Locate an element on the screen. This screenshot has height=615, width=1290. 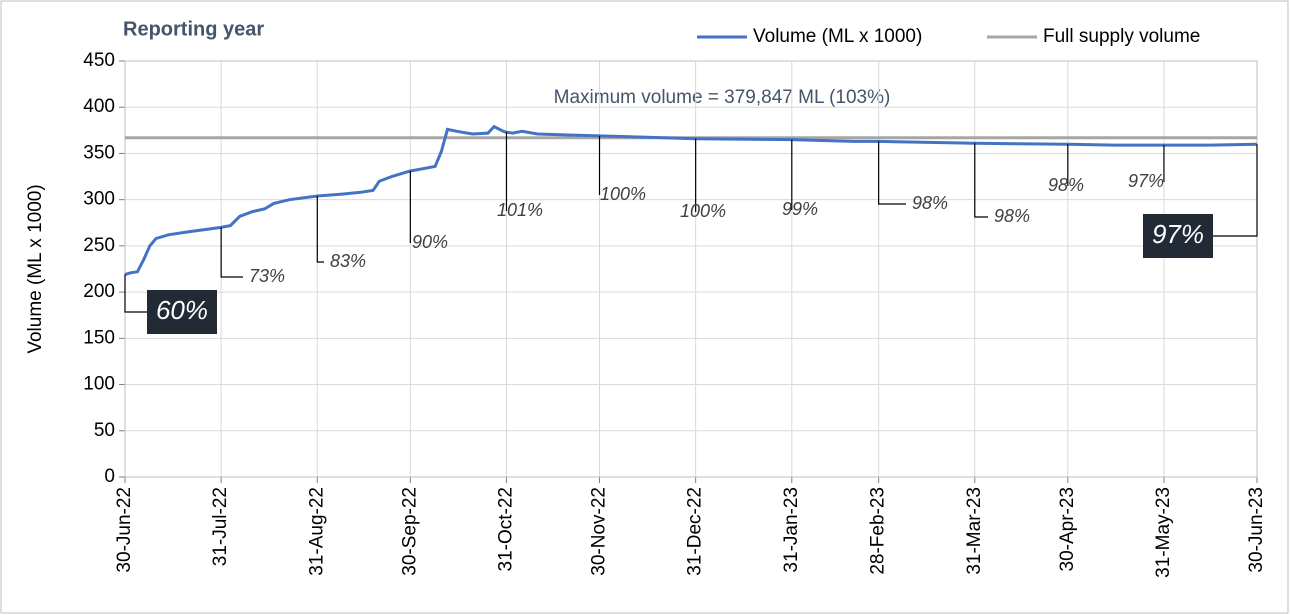
y-tick-label: 50 is located at coordinates (104, 430).